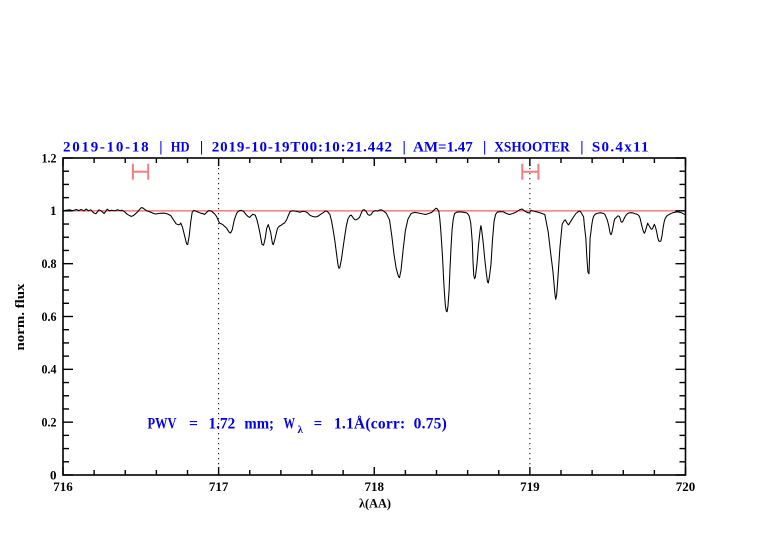 The width and height of the screenshot is (782, 547). What do you see at coordinates (302, 147) in the screenshot?
I see `svg-text: 2019-10-19T00:10:21.442` at bounding box center [302, 147].